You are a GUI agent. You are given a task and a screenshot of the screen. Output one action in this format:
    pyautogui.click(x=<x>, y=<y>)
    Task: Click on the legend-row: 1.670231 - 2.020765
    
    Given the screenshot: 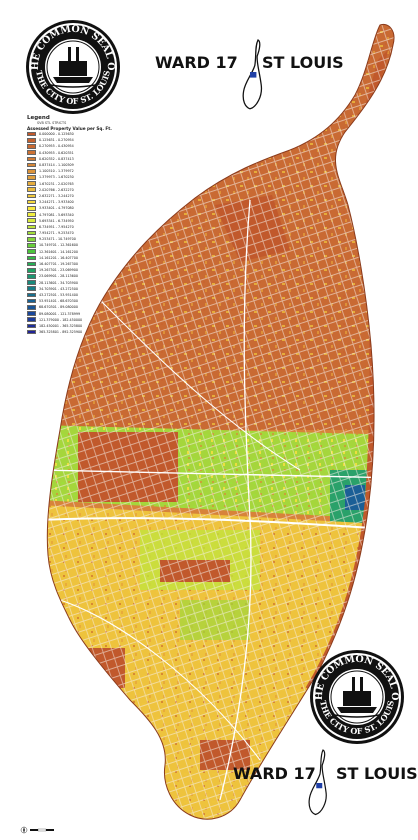 What is the action you would take?
    pyautogui.click(x=74, y=184)
    